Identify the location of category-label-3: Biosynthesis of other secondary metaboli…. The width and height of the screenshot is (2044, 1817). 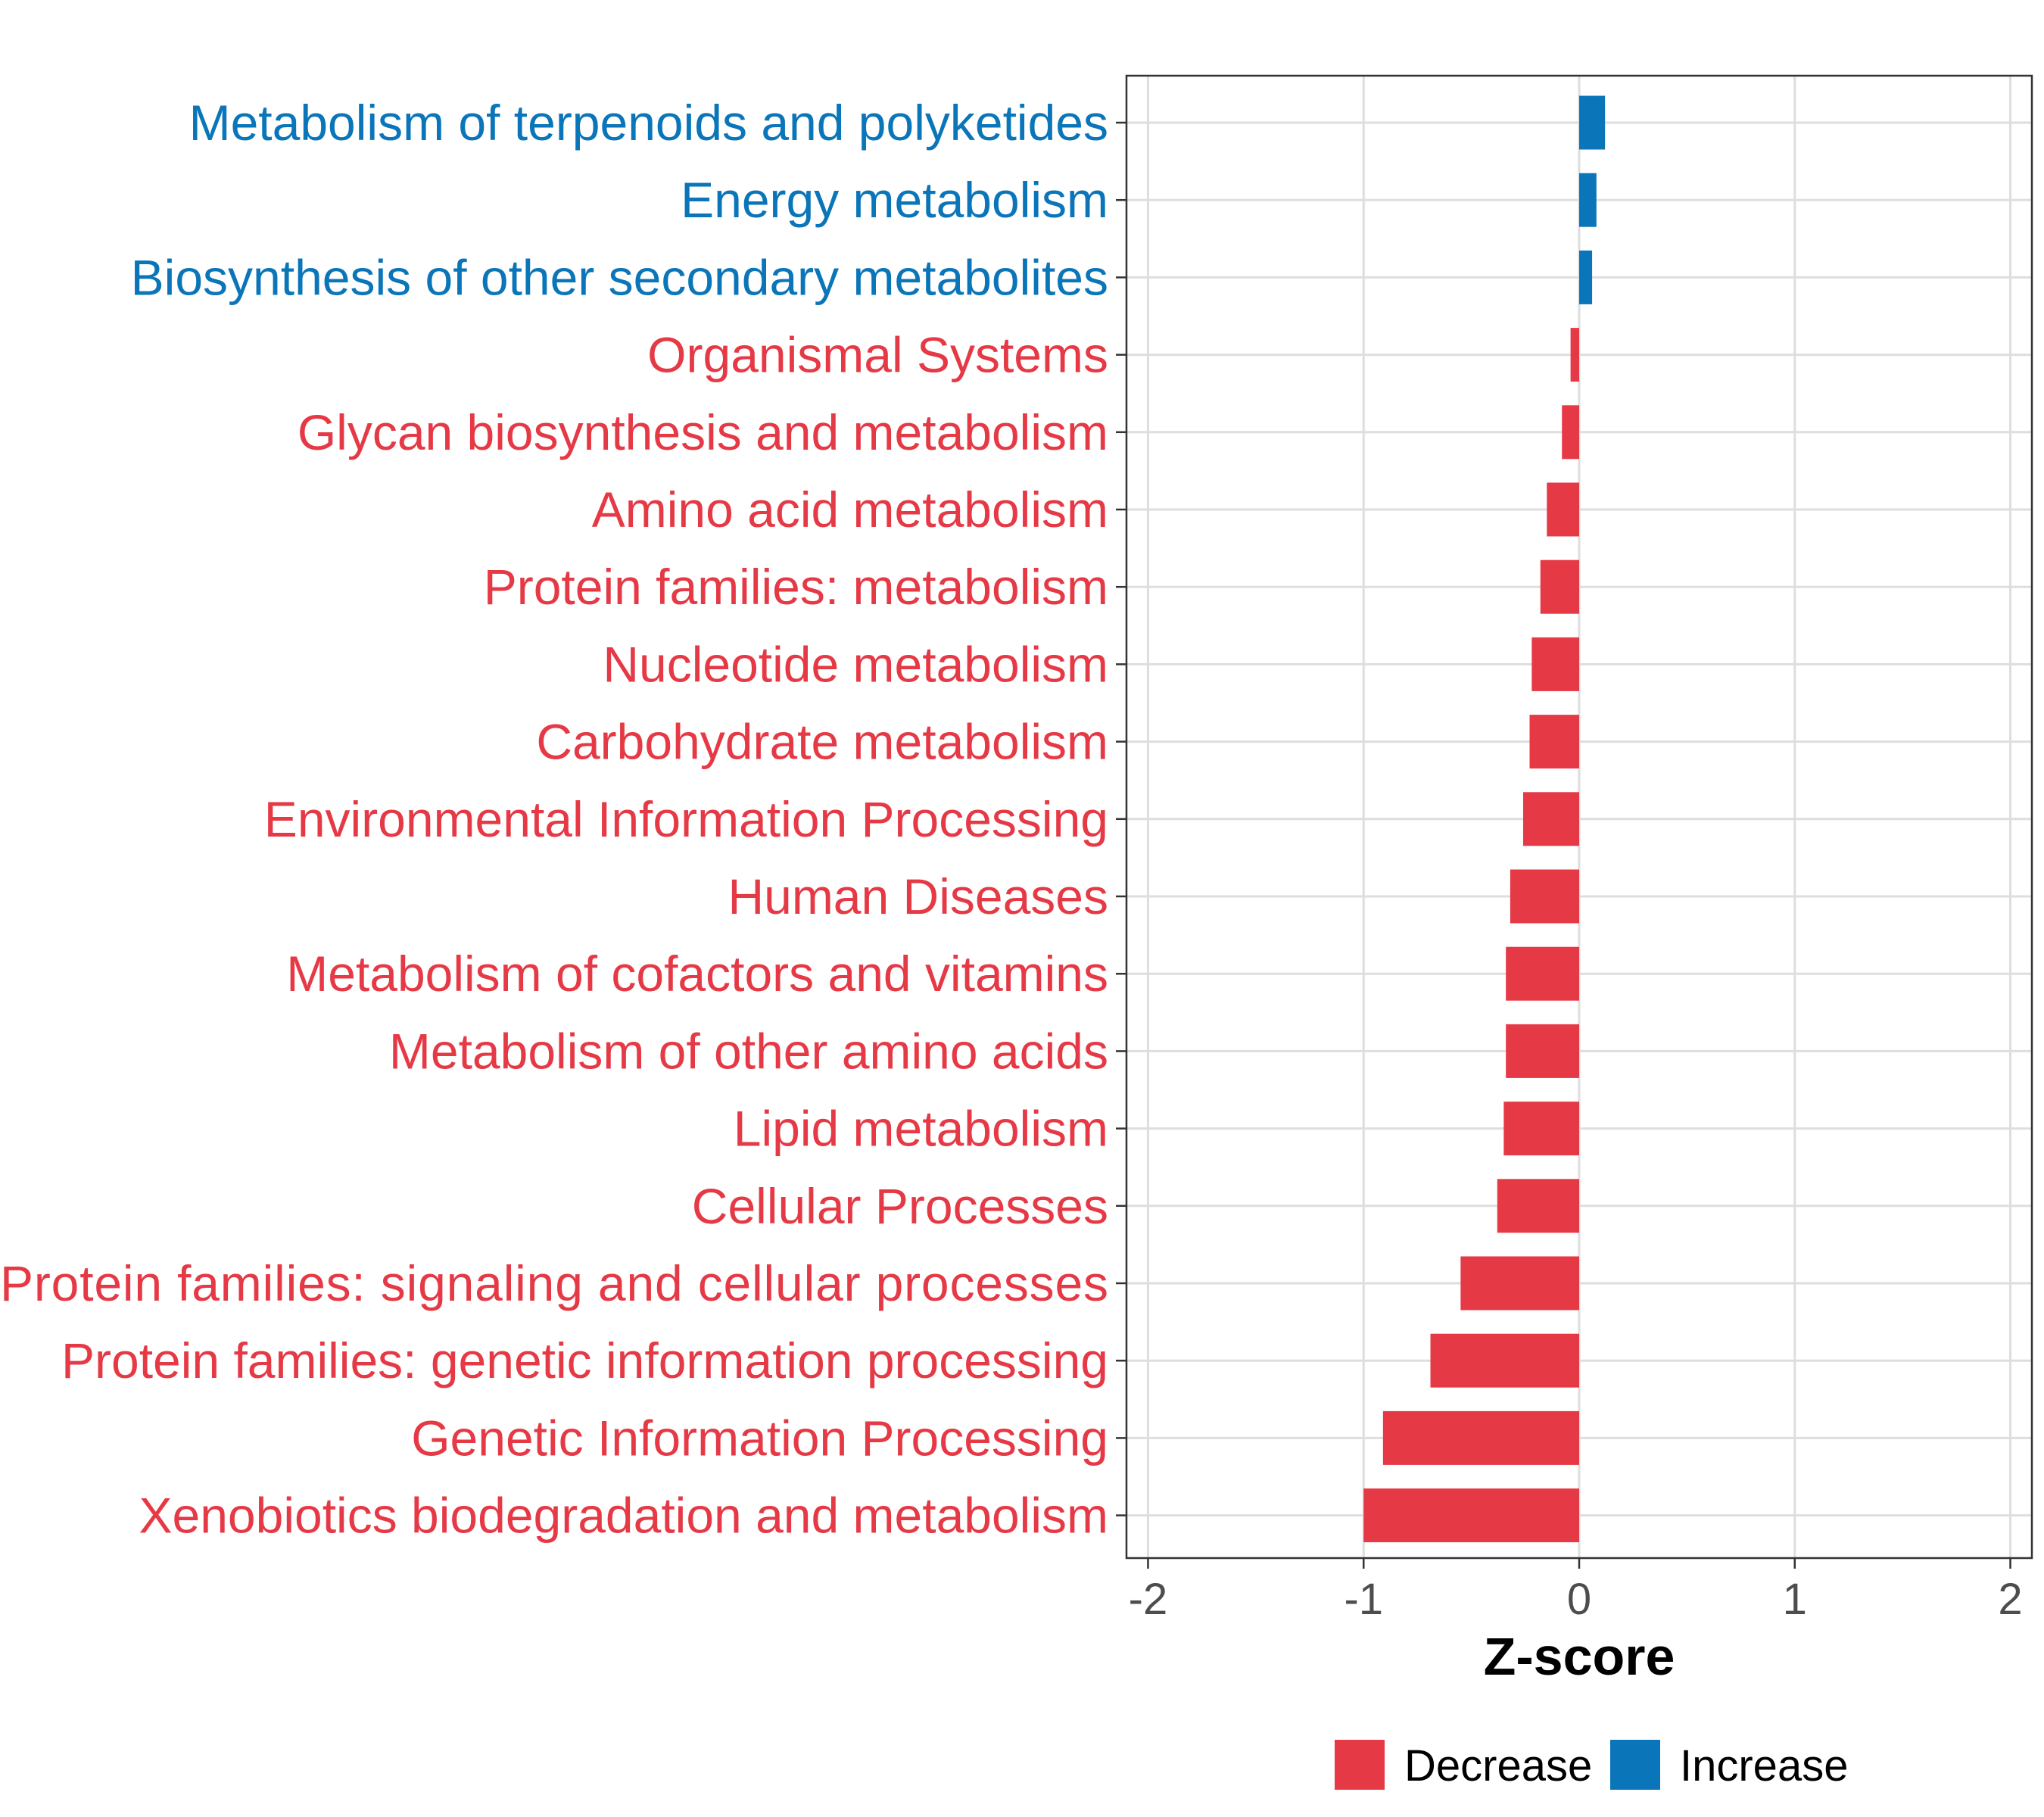
(619, 277).